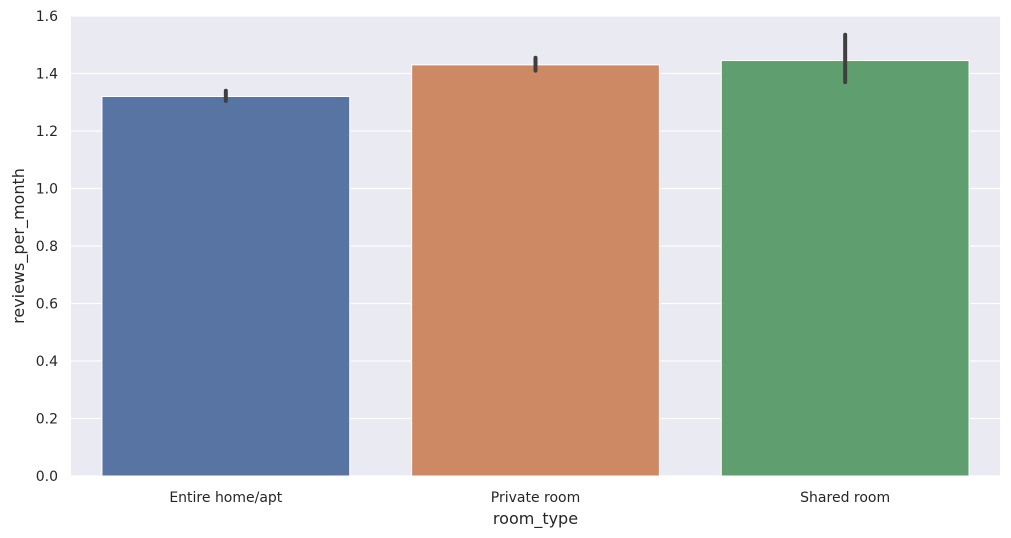 Image resolution: width=1011 pixels, height=538 pixels. What do you see at coordinates (47, 420) in the screenshot?
I see `y-tick-label: 0.2` at bounding box center [47, 420].